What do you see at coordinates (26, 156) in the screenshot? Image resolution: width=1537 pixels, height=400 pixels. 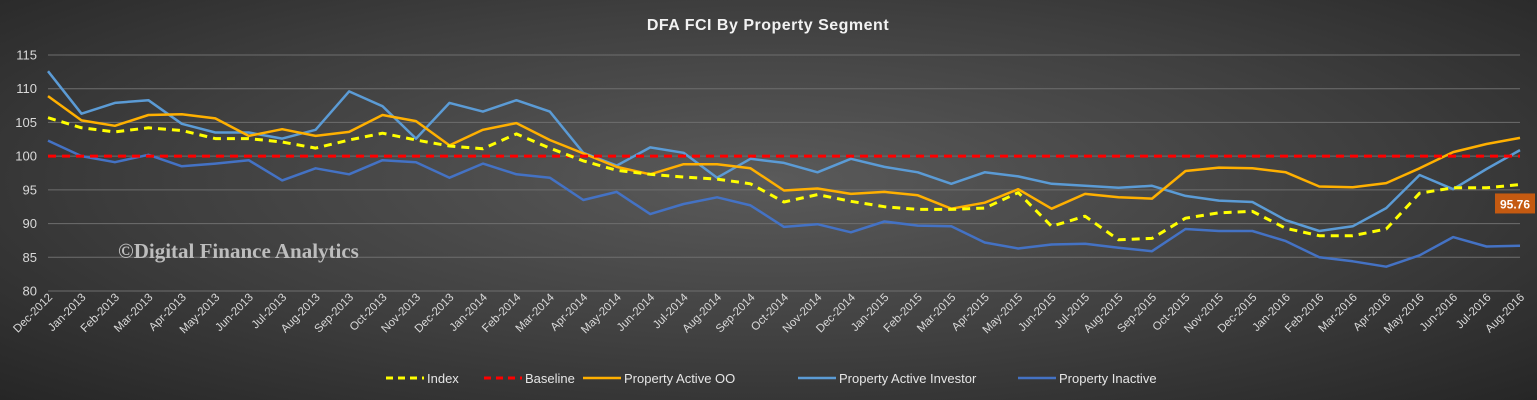 I see `y-tick-label: 100` at bounding box center [26, 156].